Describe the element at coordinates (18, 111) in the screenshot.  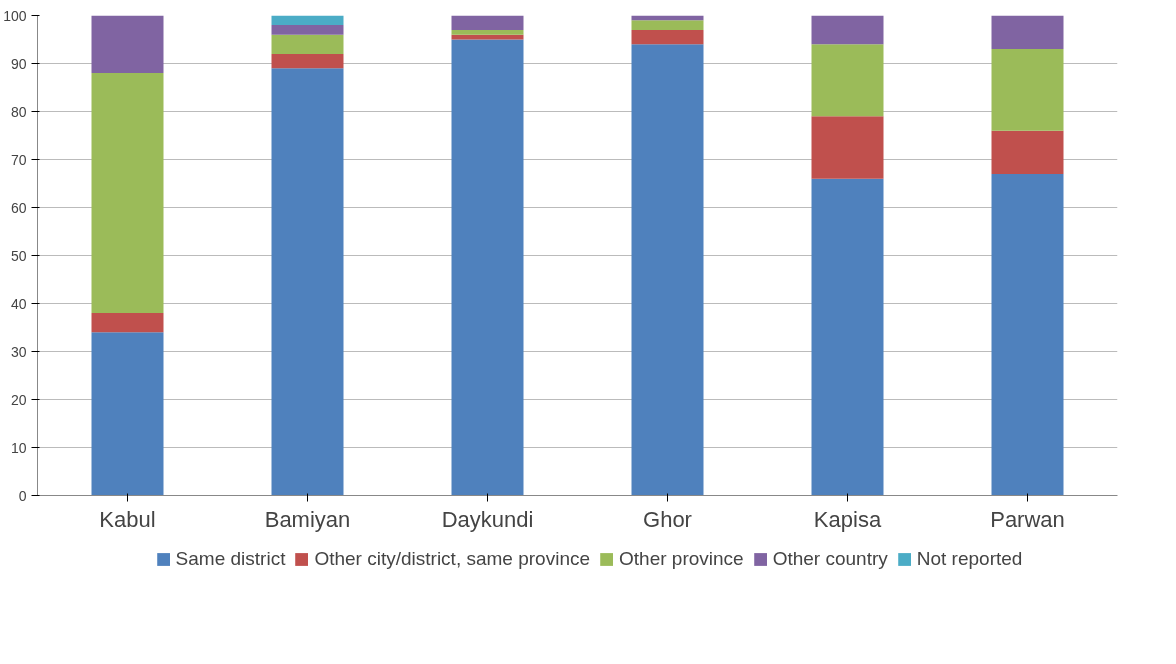
I see `y-tick-label: 80` at that location.